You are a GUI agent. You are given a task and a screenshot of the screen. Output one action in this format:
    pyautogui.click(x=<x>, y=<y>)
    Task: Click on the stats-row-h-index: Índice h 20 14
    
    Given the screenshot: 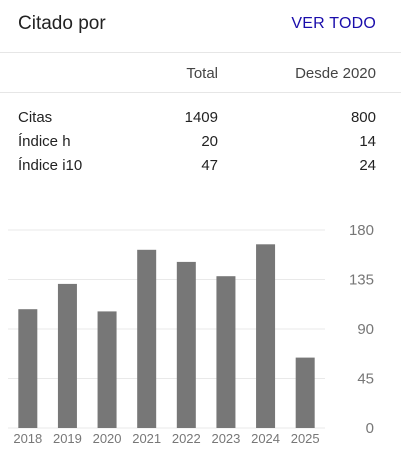 What is the action you would take?
    pyautogui.click(x=200, y=144)
    